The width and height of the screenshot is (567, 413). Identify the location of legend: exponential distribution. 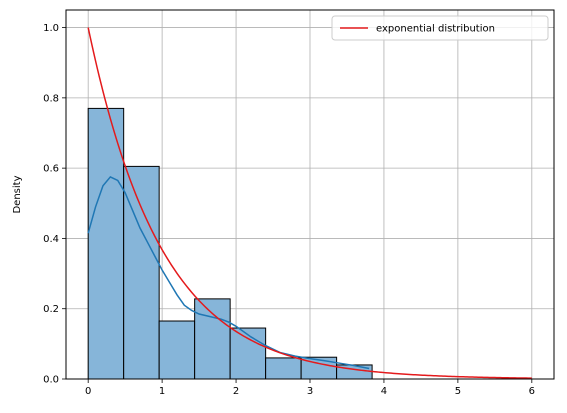
(440, 28).